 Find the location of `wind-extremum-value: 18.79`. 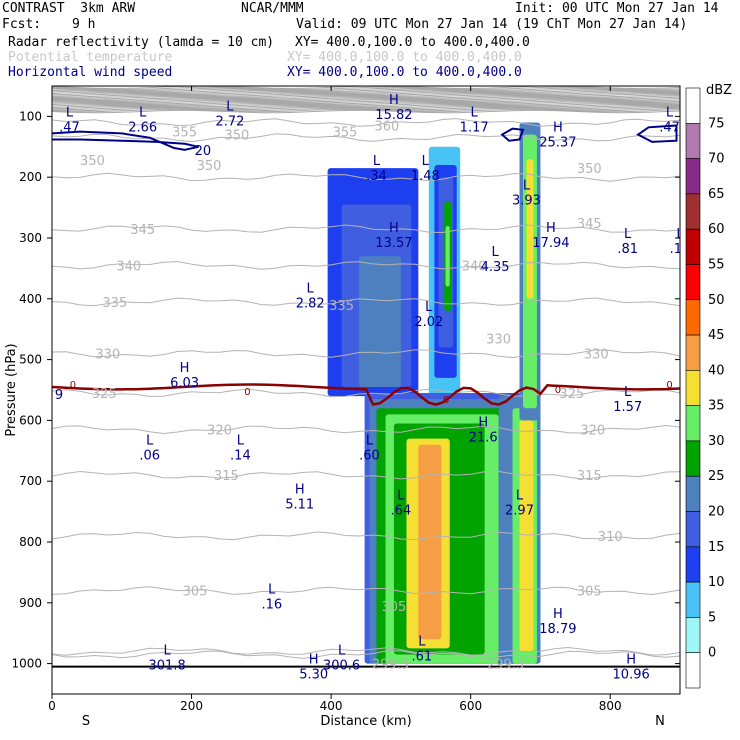

wind-extremum-value: 18.79 is located at coordinates (557, 629).